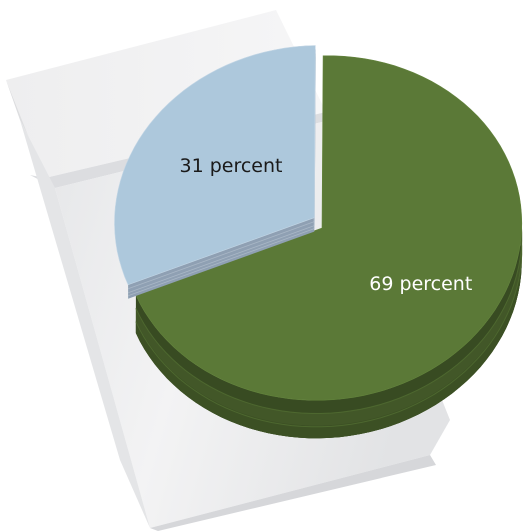 This screenshot has height=531, width=526. Describe the element at coordinates (293, 493) in the screenshot. I see `pack-bottom-edge` at that location.